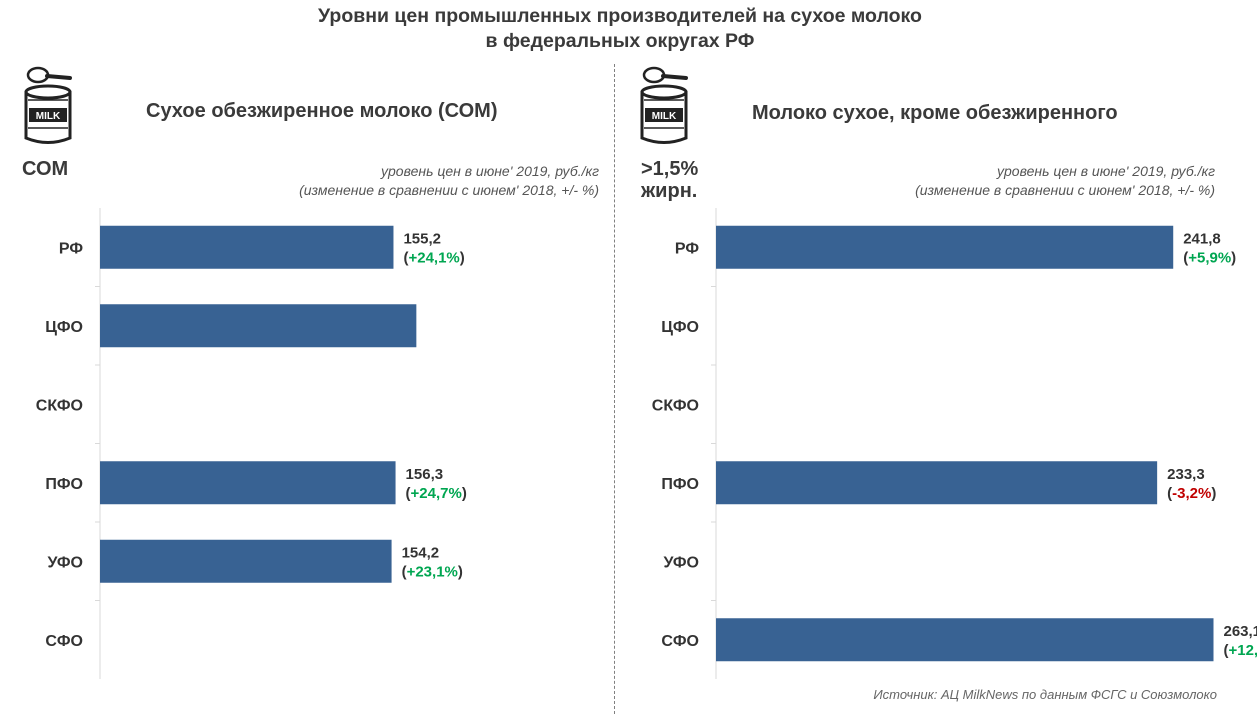  Describe the element at coordinates (433, 257) in the screenshot. I see `data-label-change: (+24,1%)` at that location.